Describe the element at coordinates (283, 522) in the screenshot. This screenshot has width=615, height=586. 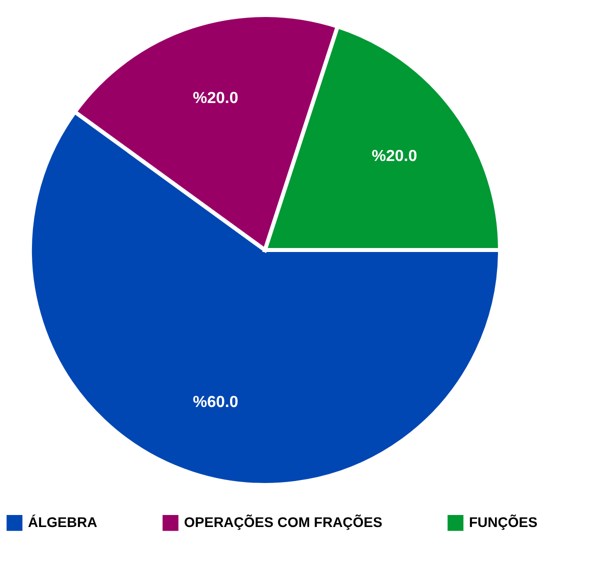
I see `legend-label: OPERAÇÕES COM FRAÇÕES` at that location.